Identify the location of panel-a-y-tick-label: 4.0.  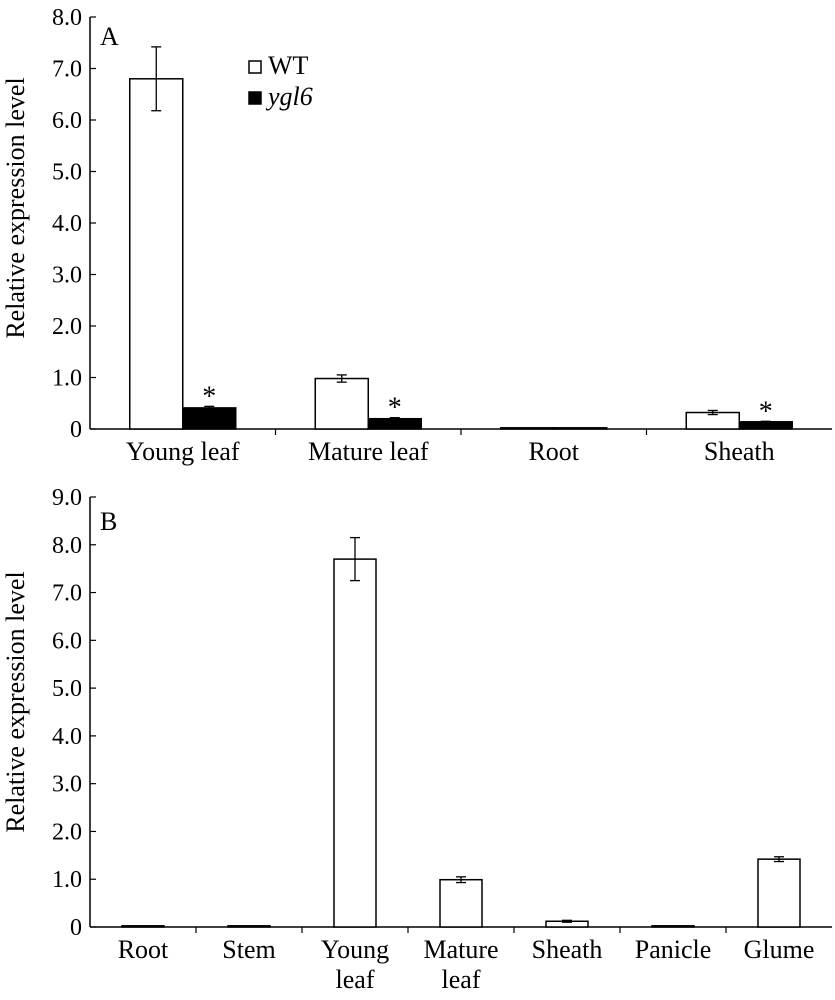
(67, 224).